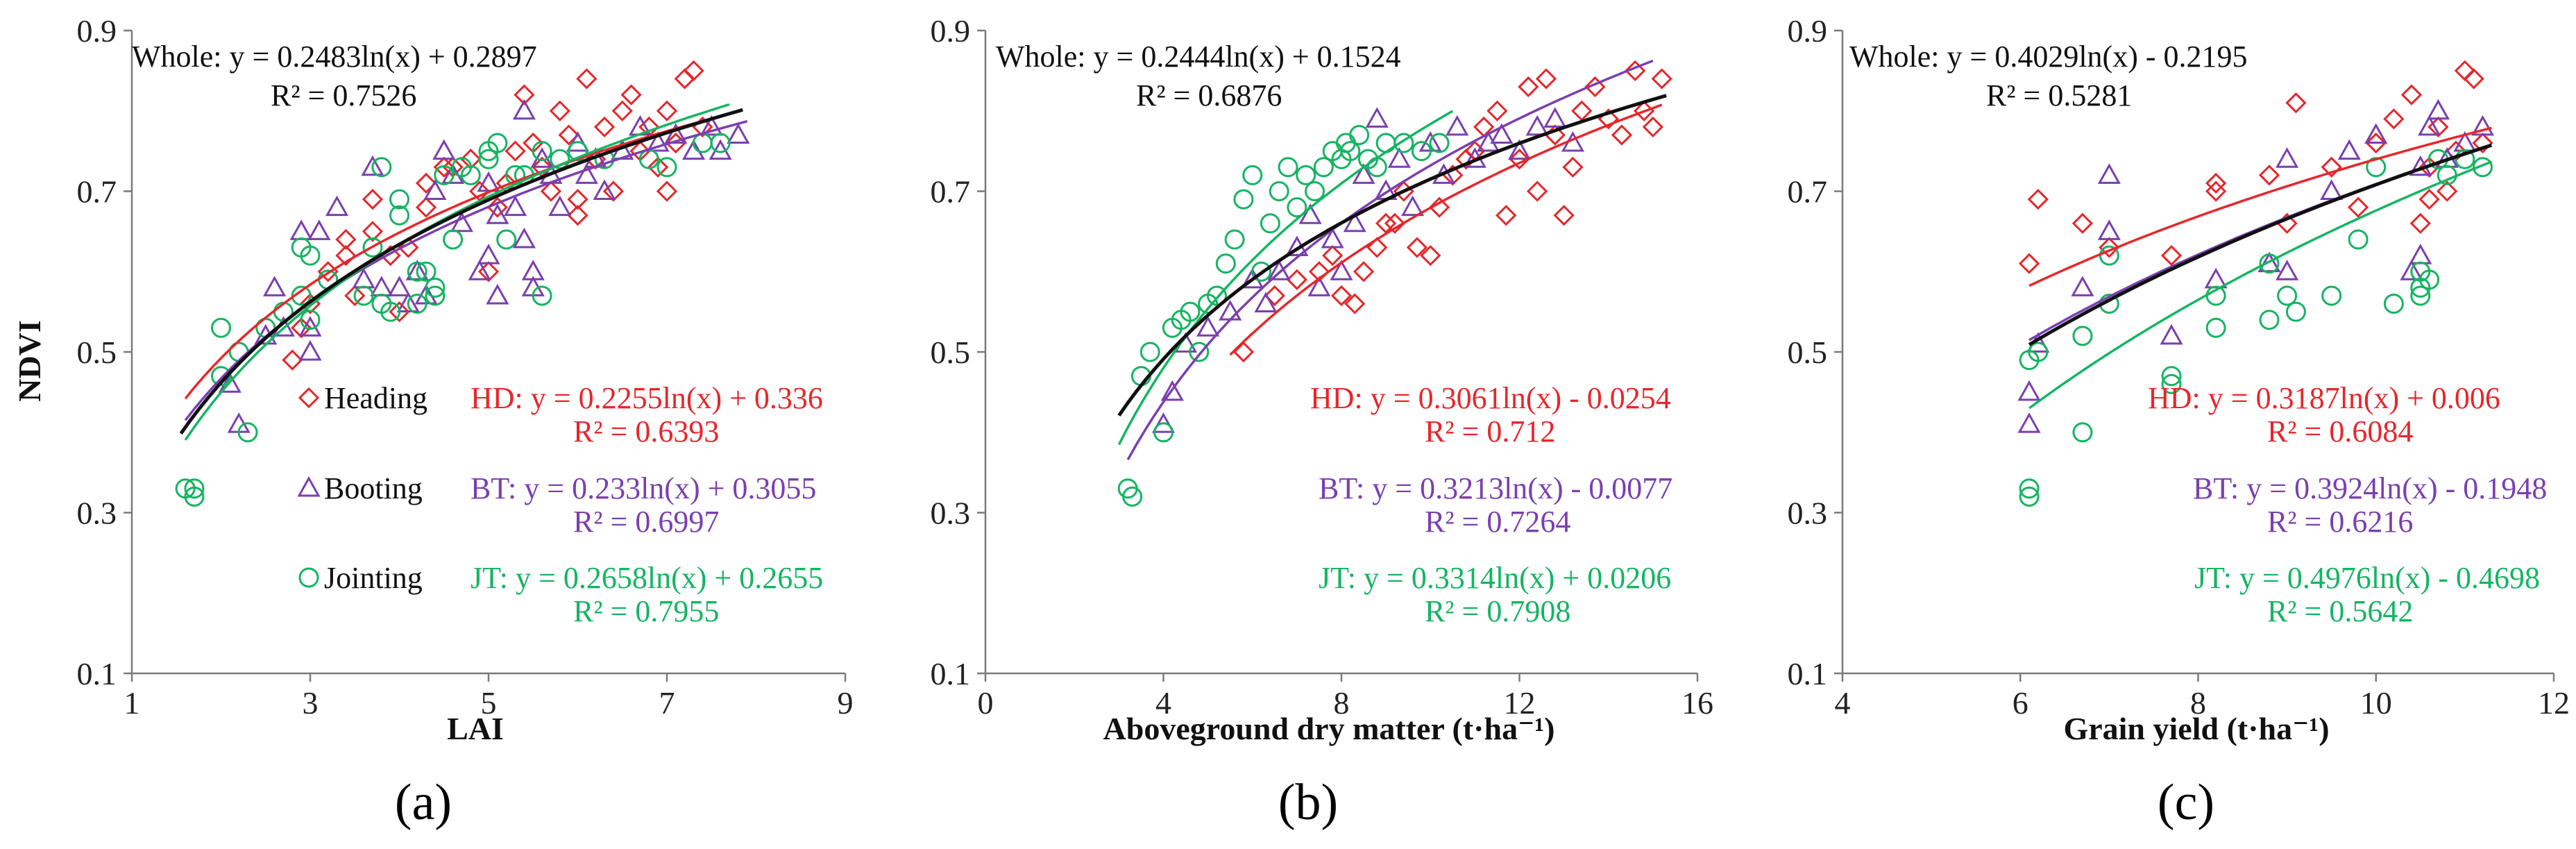  Describe the element at coordinates (373, 578) in the screenshot. I see `legend-jointing-label: Jointing` at that location.